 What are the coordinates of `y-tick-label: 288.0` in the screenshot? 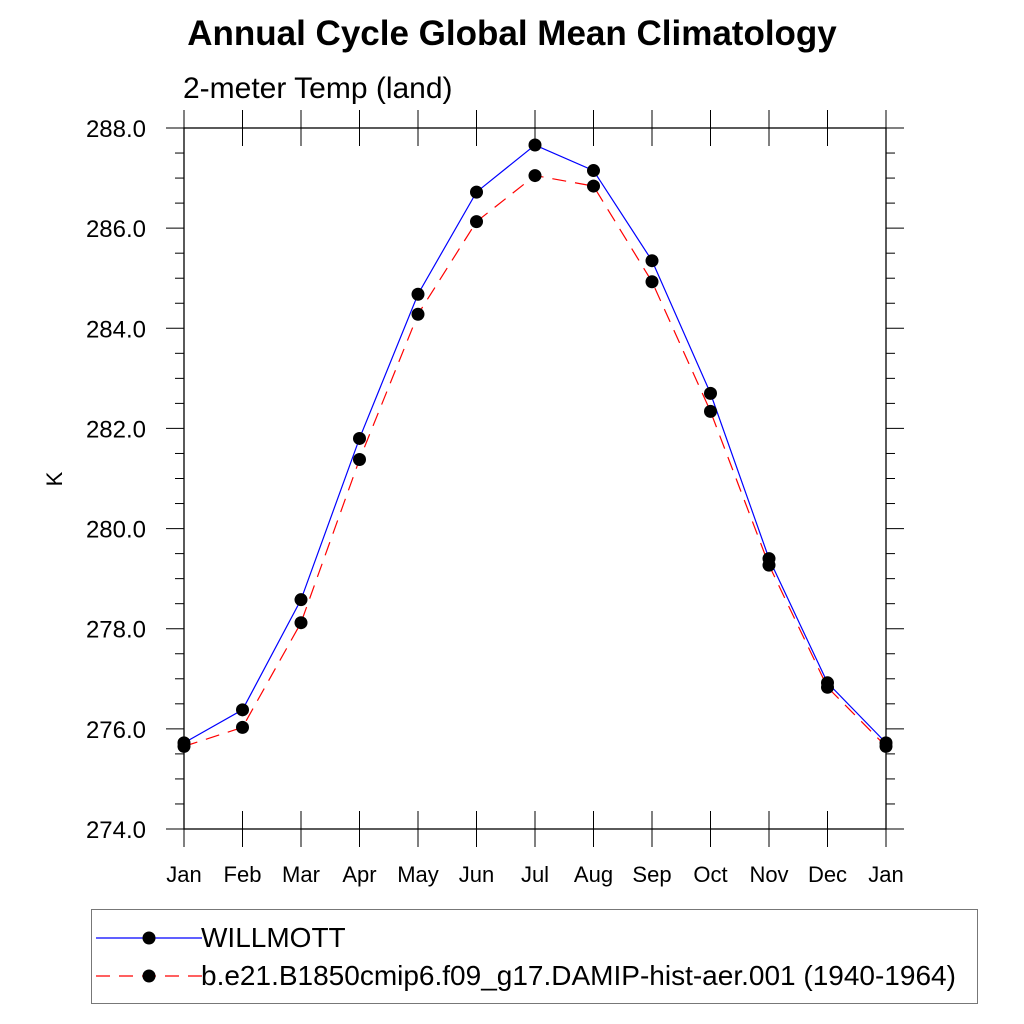 It's located at (116, 129).